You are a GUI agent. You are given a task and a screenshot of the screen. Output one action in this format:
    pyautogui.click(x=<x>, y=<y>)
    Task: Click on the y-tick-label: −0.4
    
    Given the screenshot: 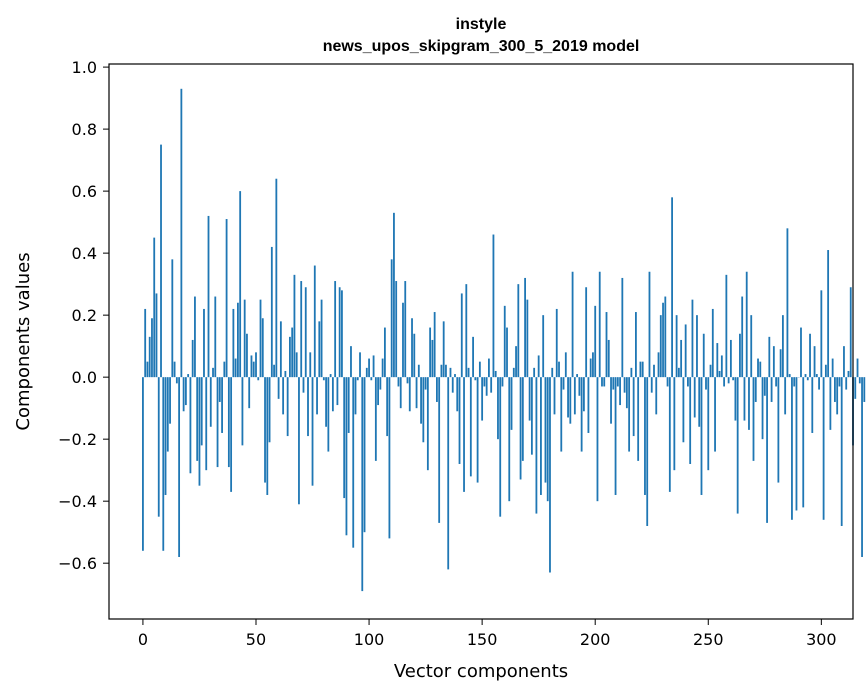 What is the action you would take?
    pyautogui.click(x=77, y=501)
    